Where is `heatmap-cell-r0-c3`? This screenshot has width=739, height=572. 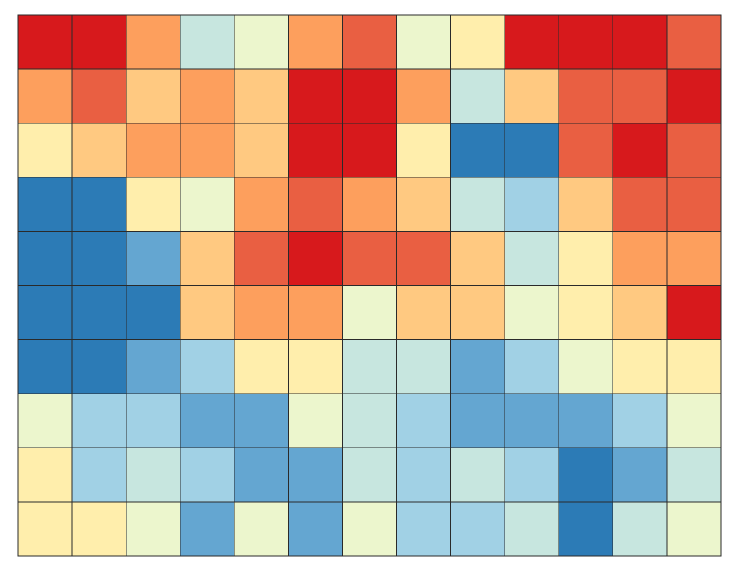
heatmap-cell-r0-c3 is located at coordinates (207, 42).